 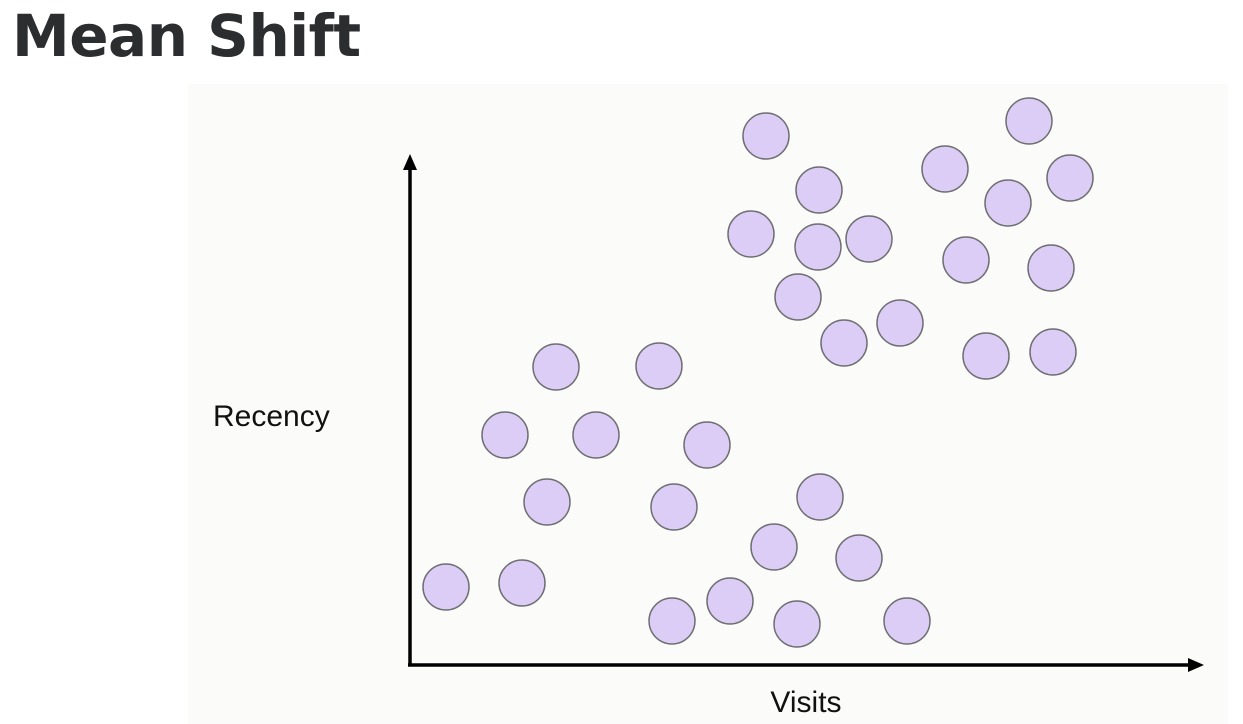 What do you see at coordinates (1196, 665) in the screenshot?
I see `x-arrow` at bounding box center [1196, 665].